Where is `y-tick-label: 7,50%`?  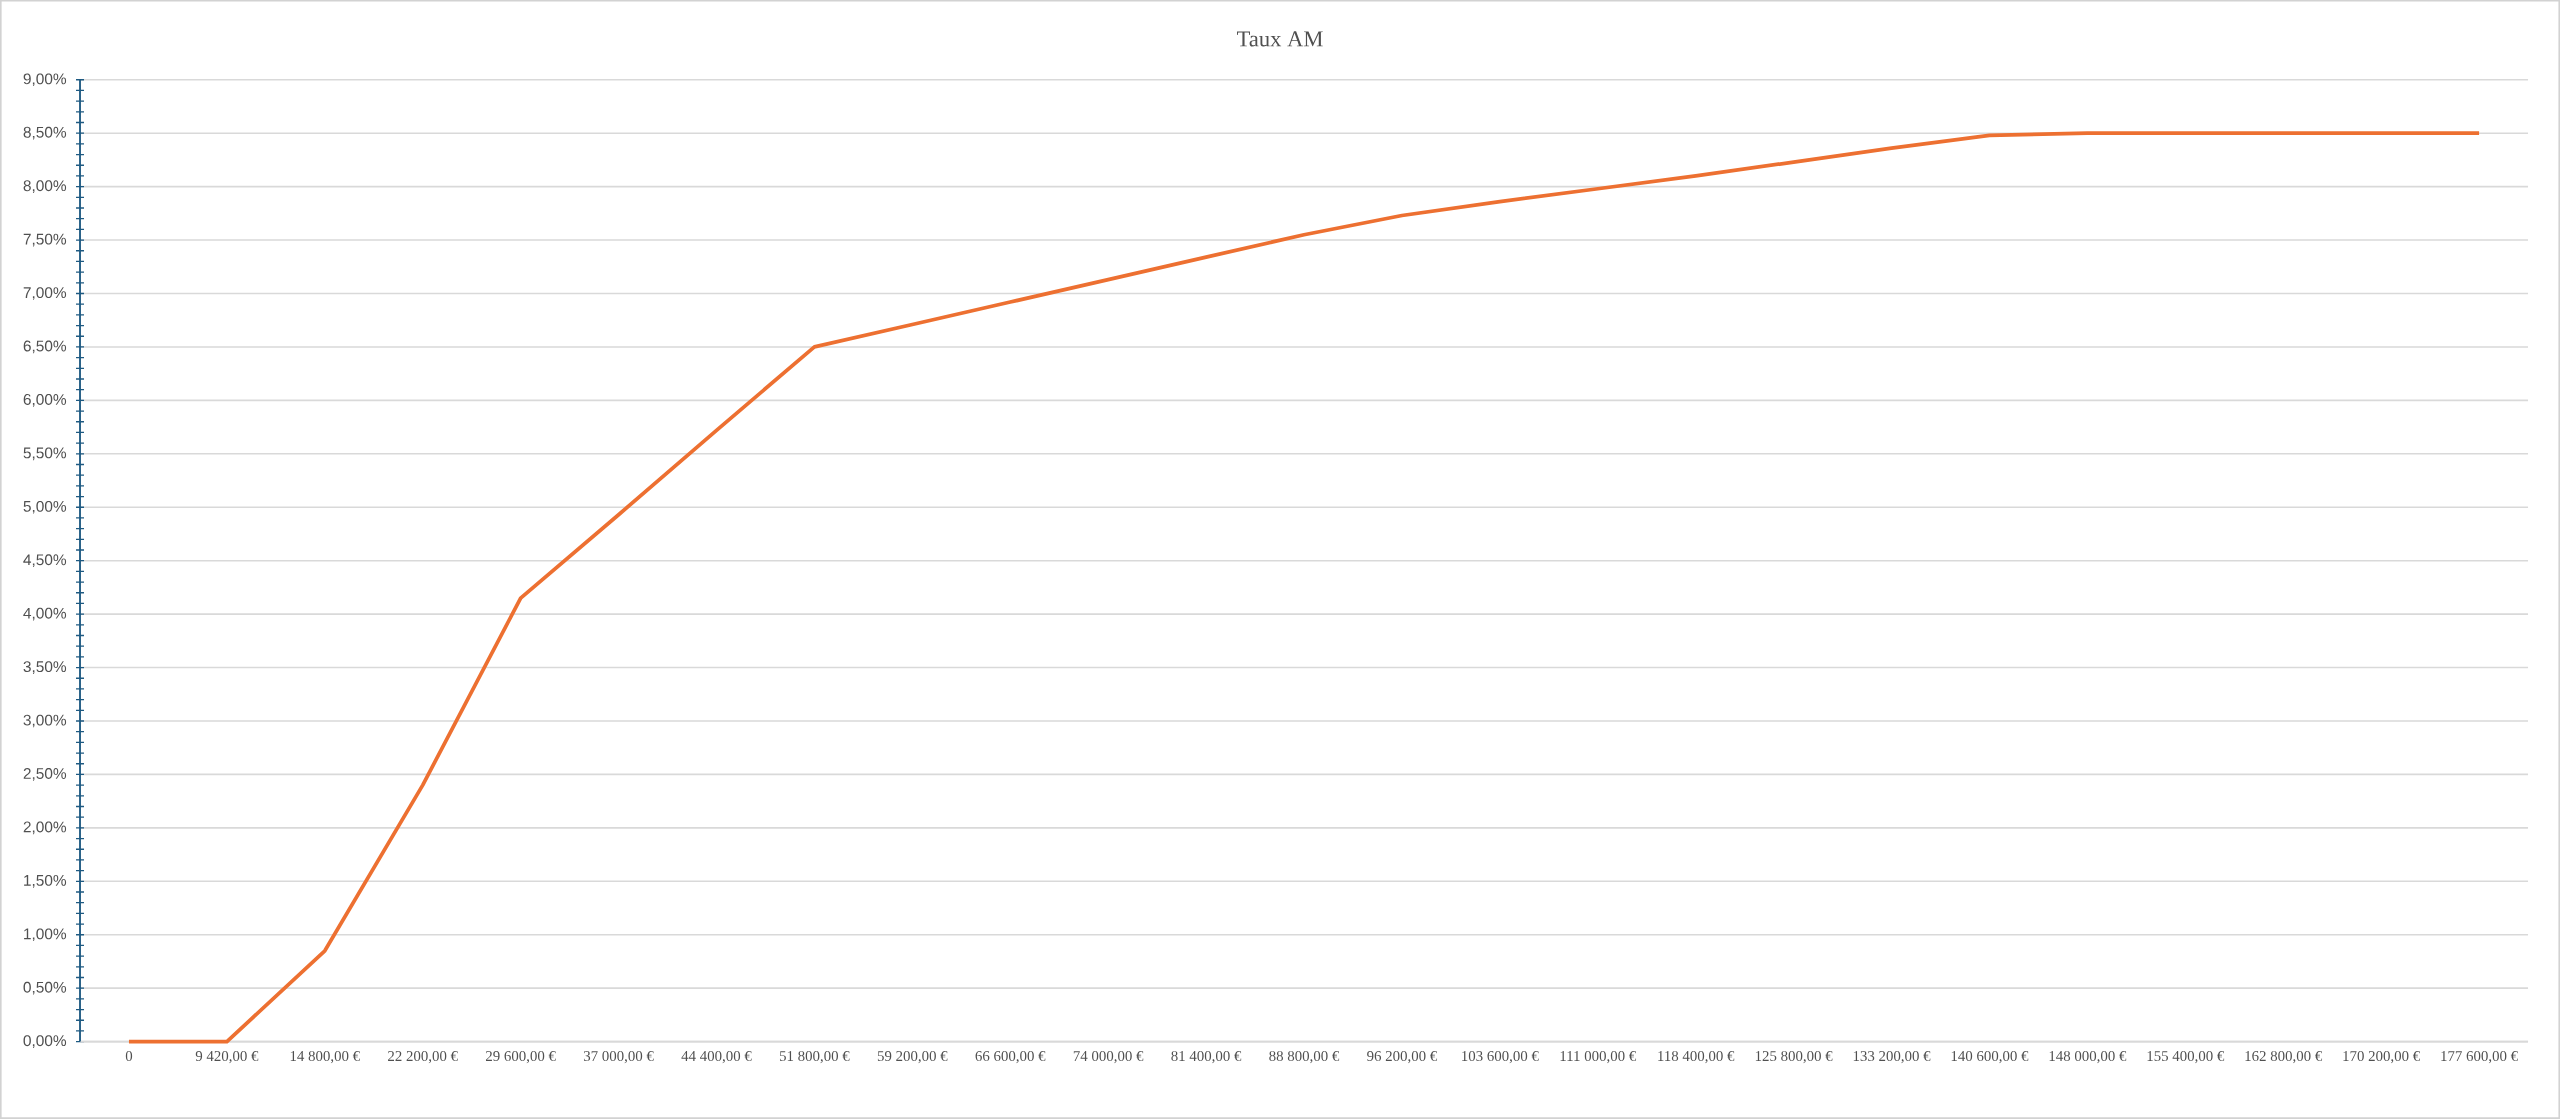
y-tick-label: 7,50% is located at coordinates (45, 240).